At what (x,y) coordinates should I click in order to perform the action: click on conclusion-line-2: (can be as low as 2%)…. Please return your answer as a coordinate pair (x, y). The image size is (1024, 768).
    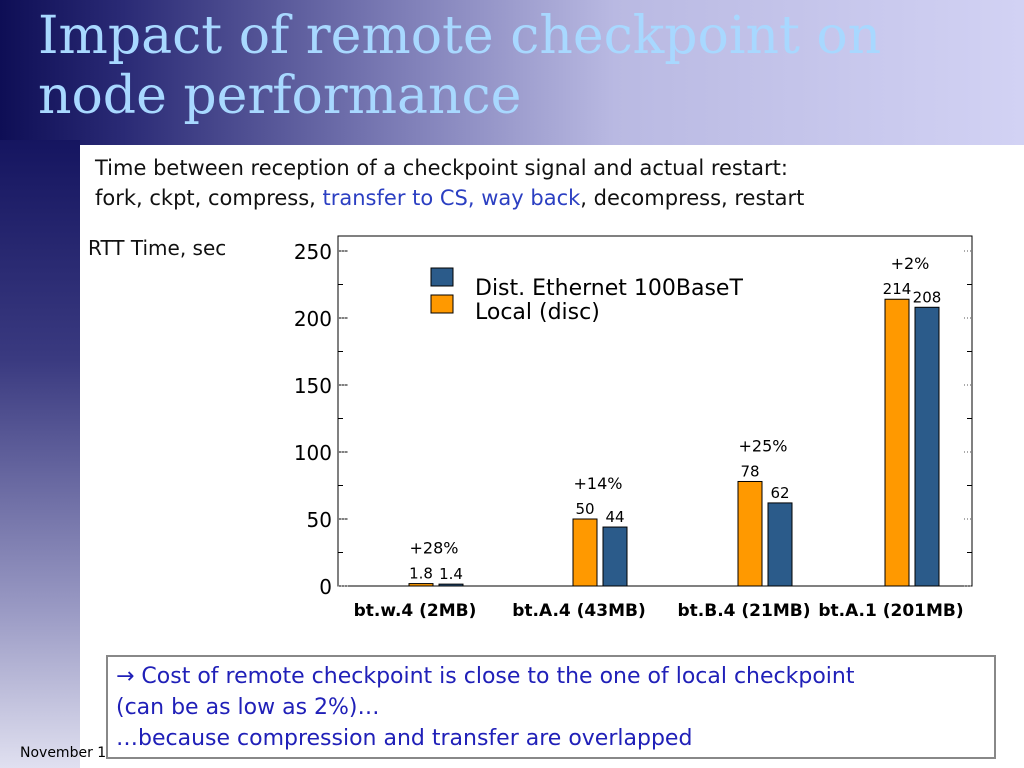
    Looking at the image, I should click on (248, 707).